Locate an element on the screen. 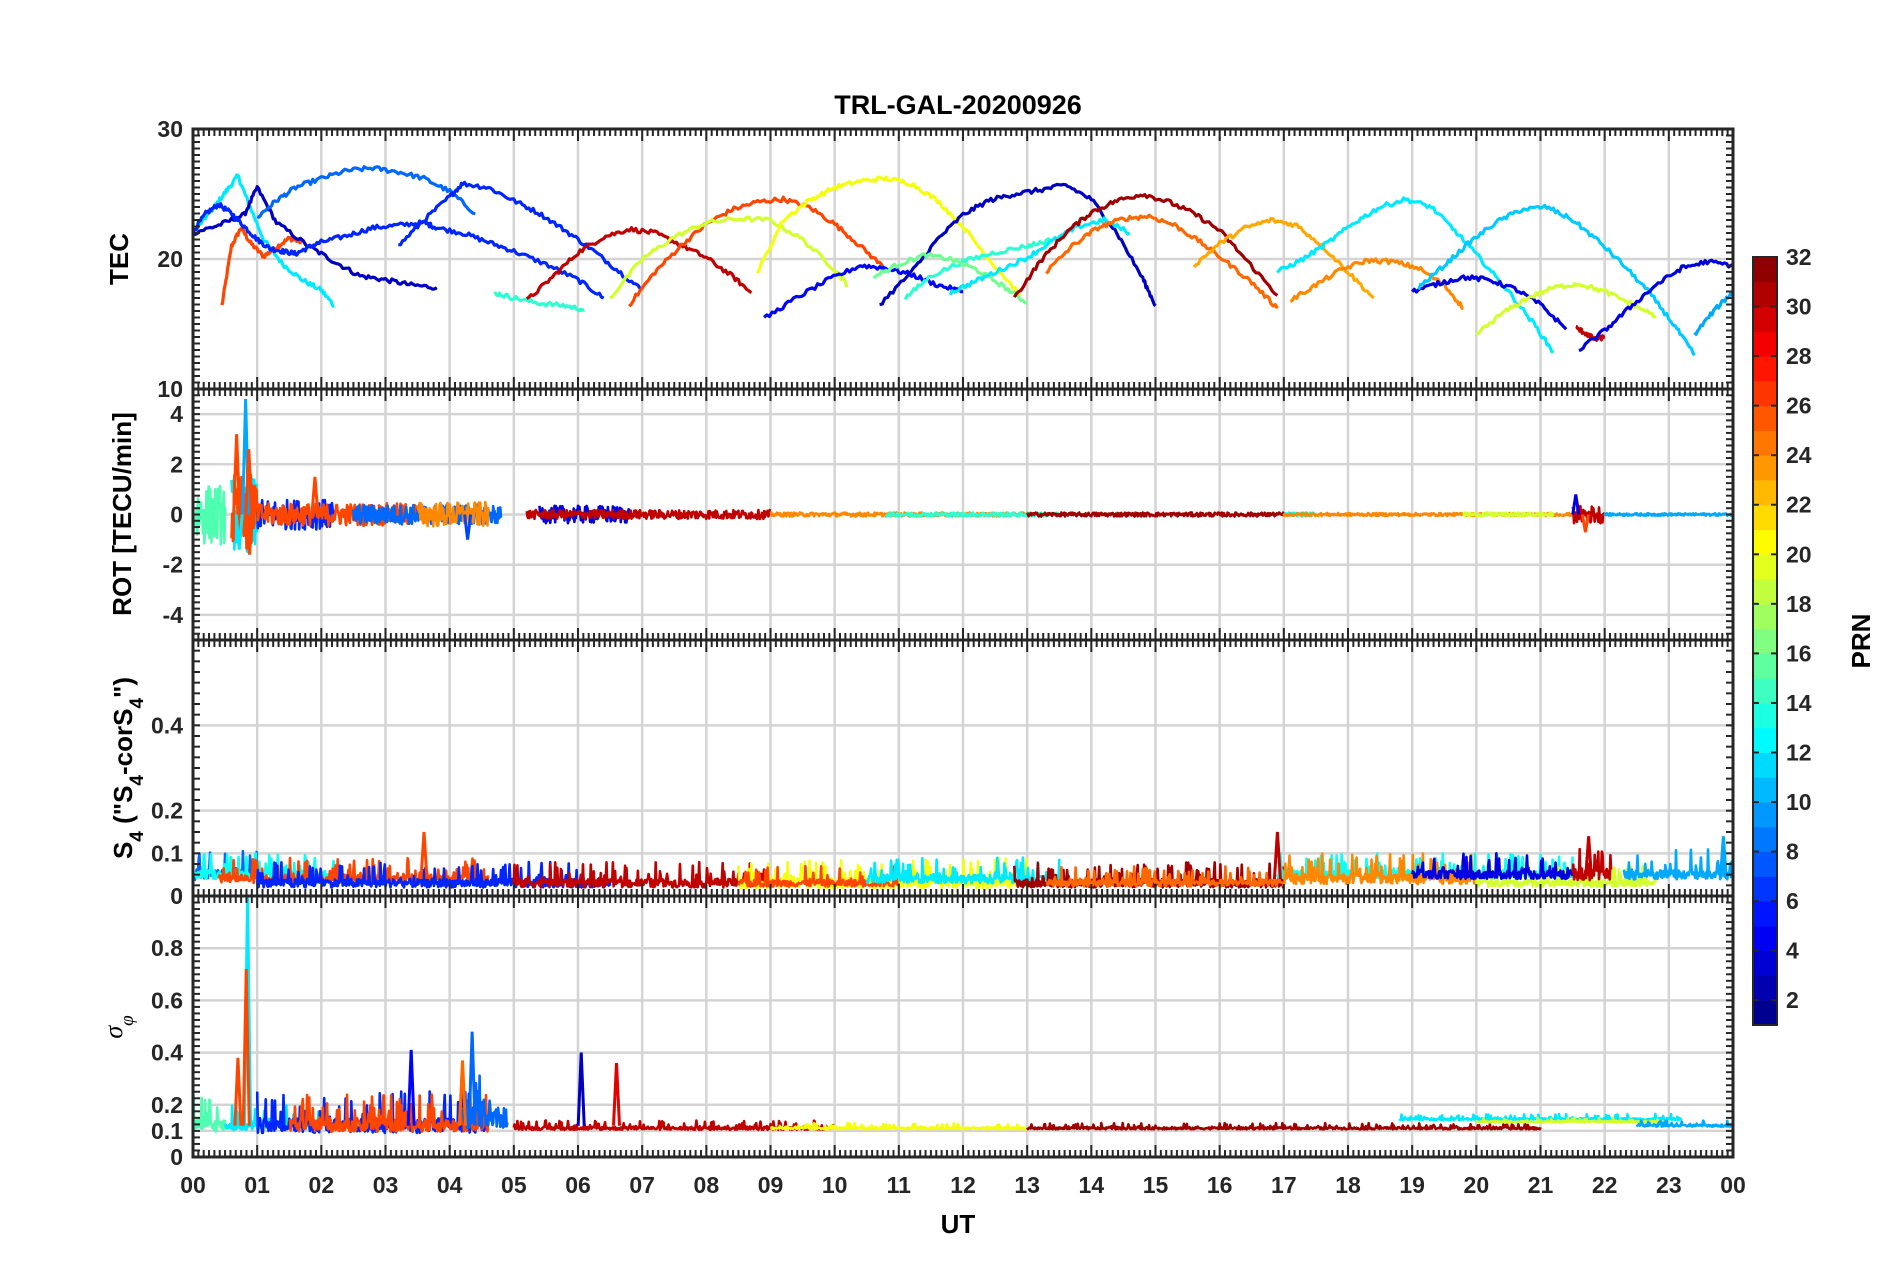 The image size is (1902, 1272). x-tick-label: 09 is located at coordinates (771, 1185).